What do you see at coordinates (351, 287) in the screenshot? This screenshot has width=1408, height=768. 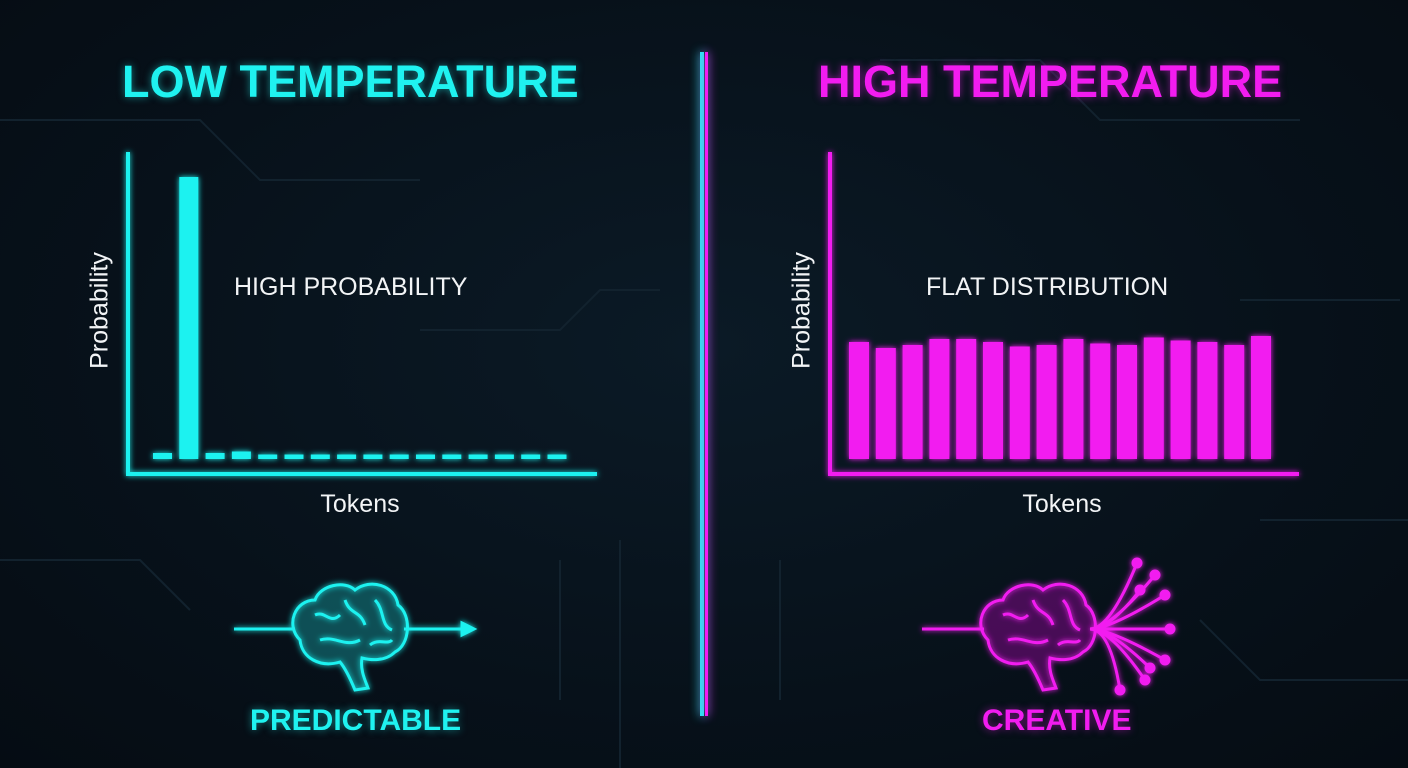 I see `high-probability-annotation: HIGH PROBABILITY` at bounding box center [351, 287].